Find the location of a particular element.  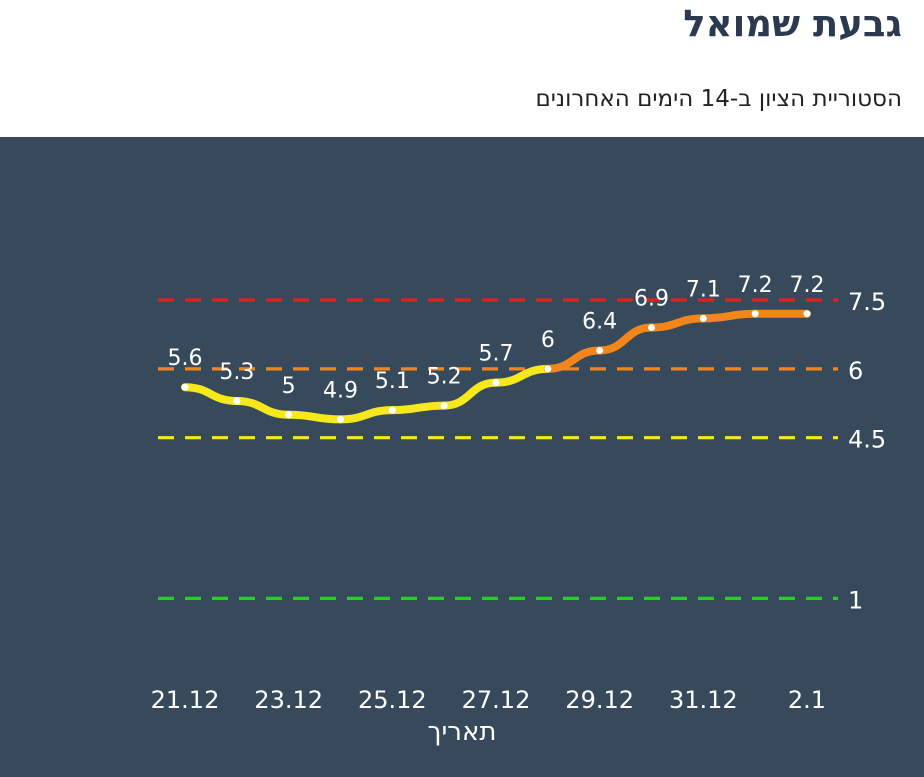

data-label: 6.4 is located at coordinates (599, 321).